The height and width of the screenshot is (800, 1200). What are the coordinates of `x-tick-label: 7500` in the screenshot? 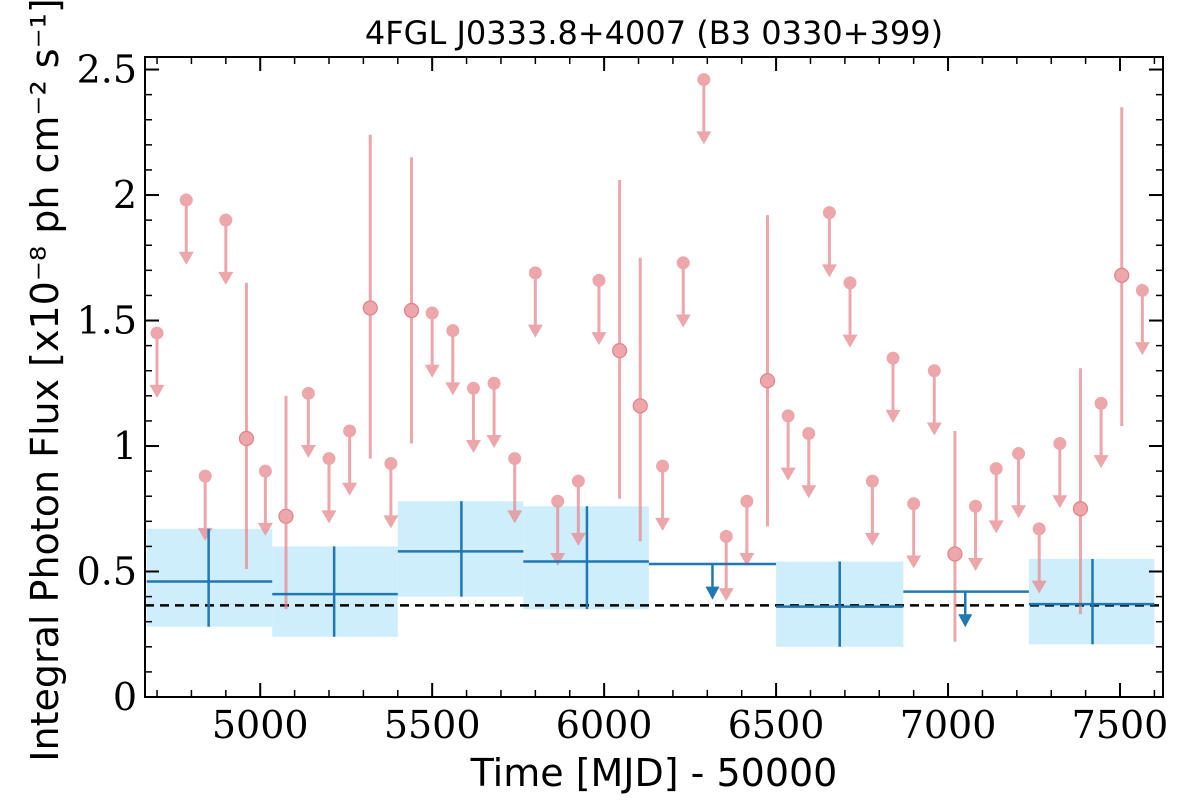 It's located at (1120, 725).